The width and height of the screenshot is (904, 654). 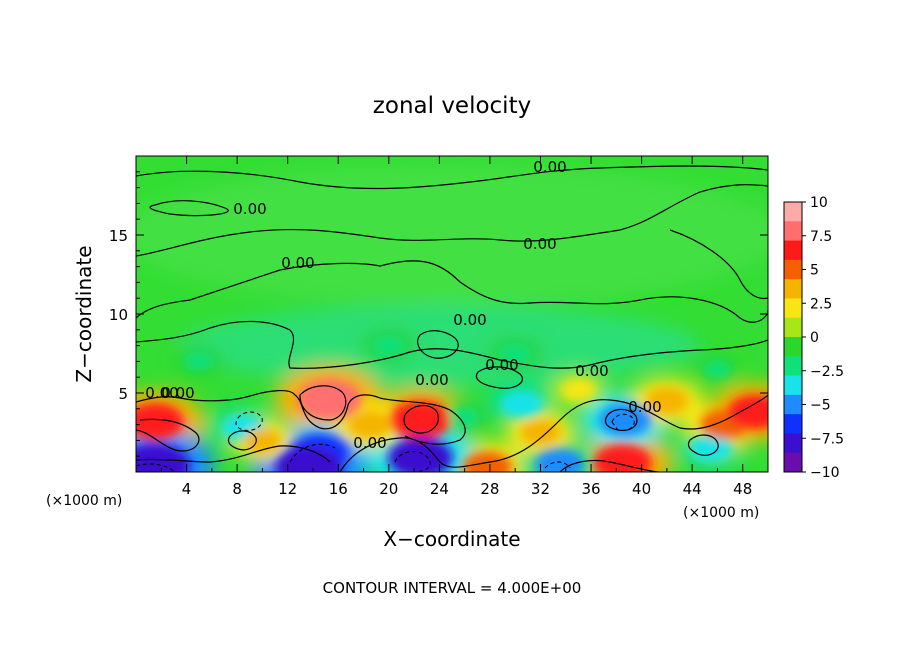 I want to click on colorbar-tick-label: −5, so click(x=820, y=406).